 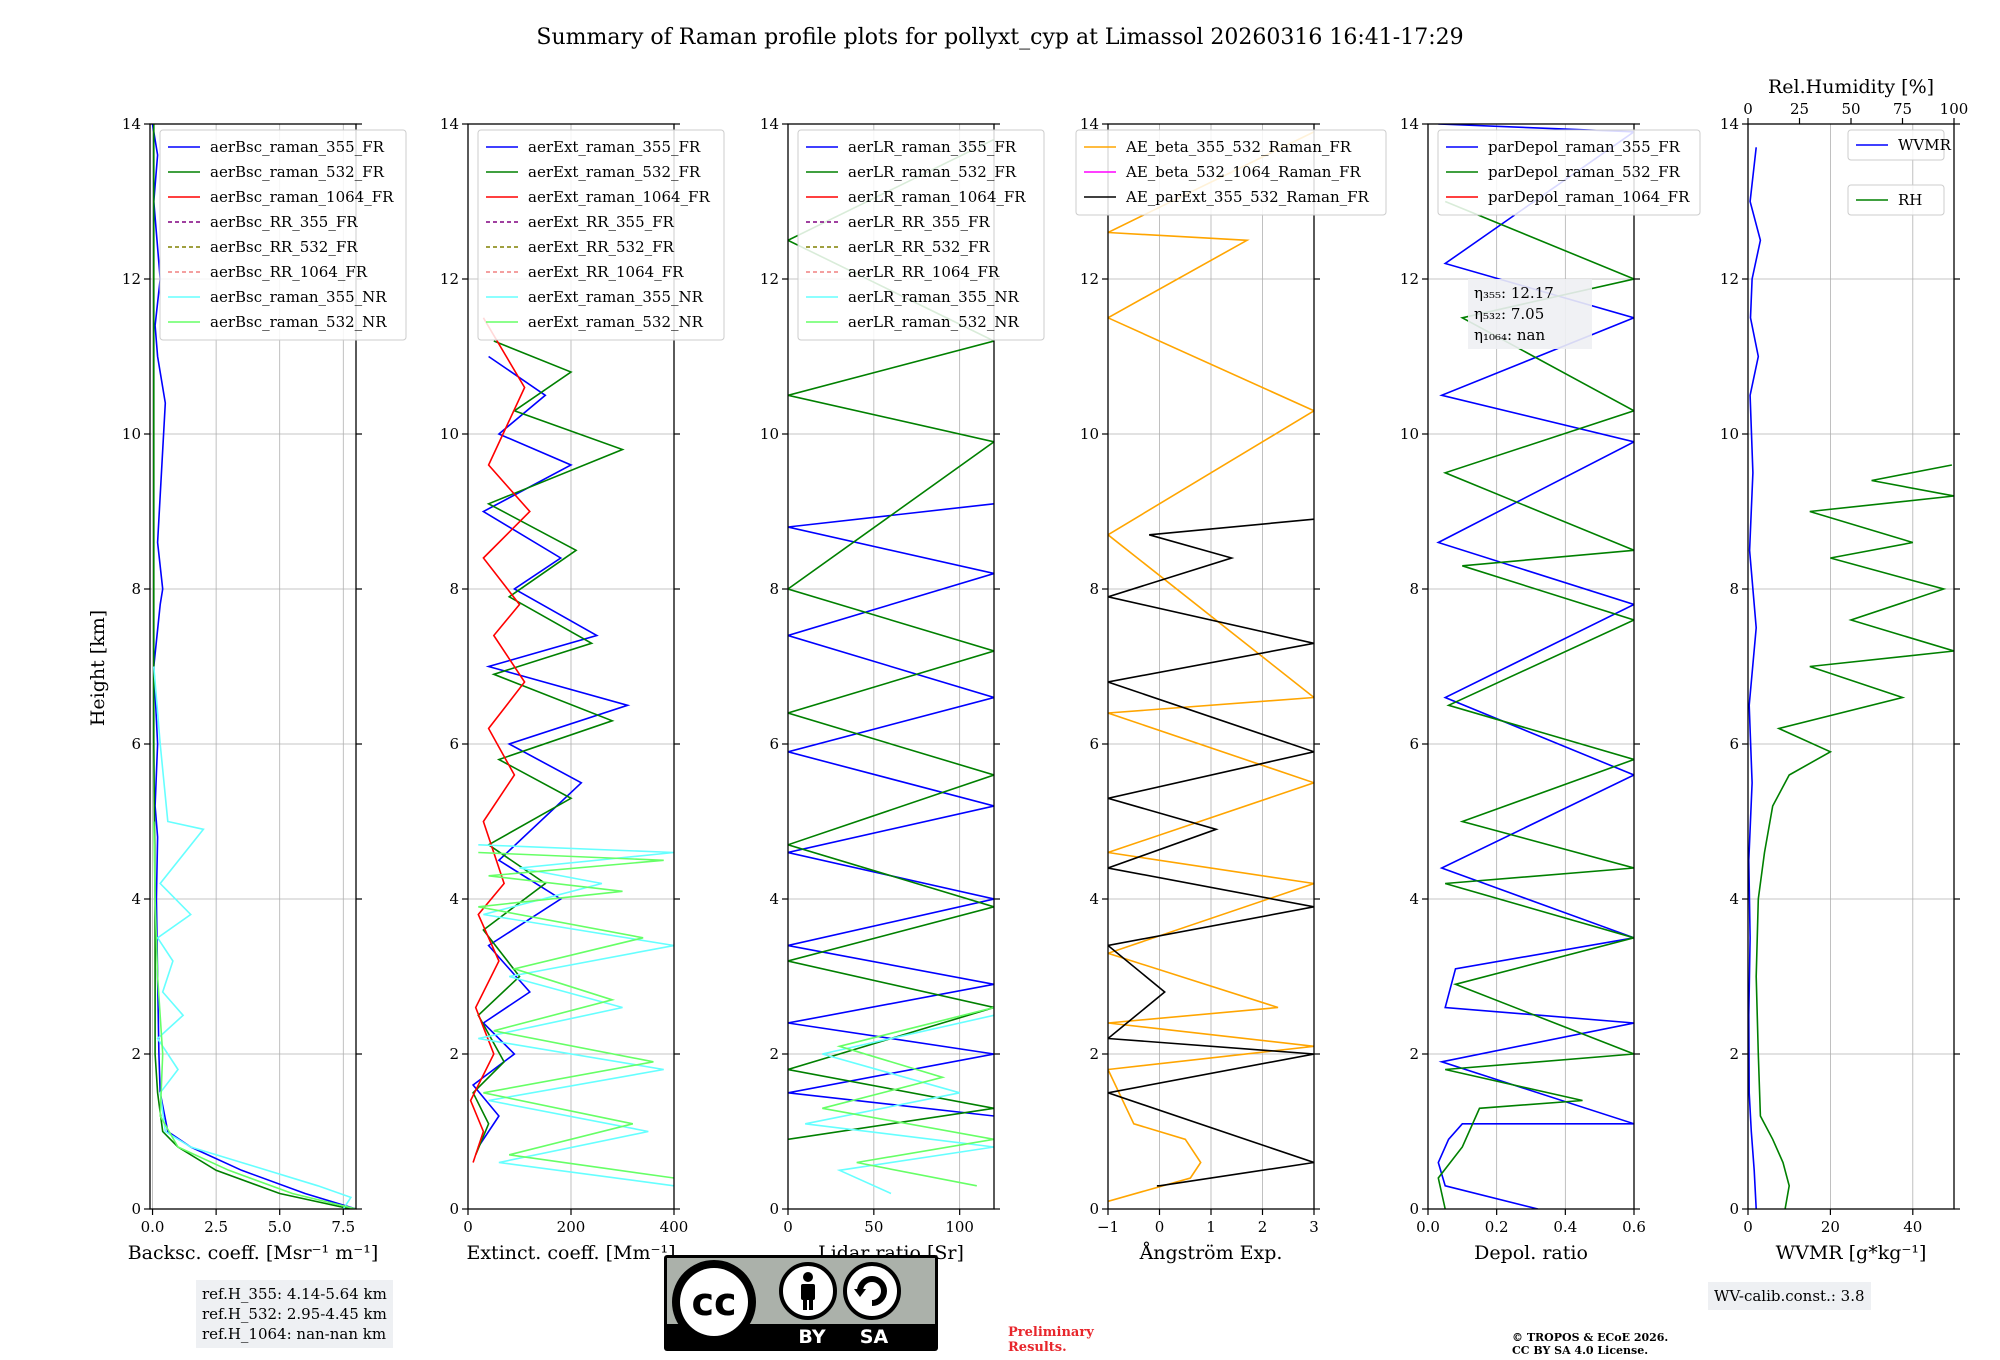 What do you see at coordinates (891, 810) in the screenshot?
I see `series-aerLR_raman_355_FR` at bounding box center [891, 810].